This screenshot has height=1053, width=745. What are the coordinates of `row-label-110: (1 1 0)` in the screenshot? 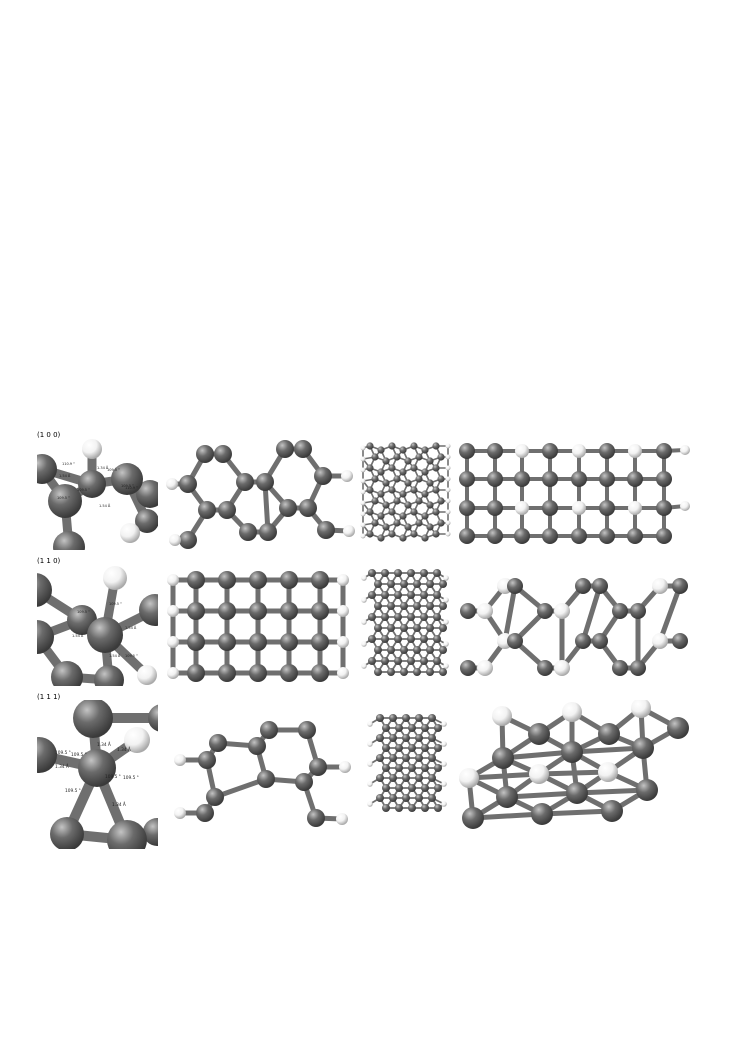 It's located at (49, 561).